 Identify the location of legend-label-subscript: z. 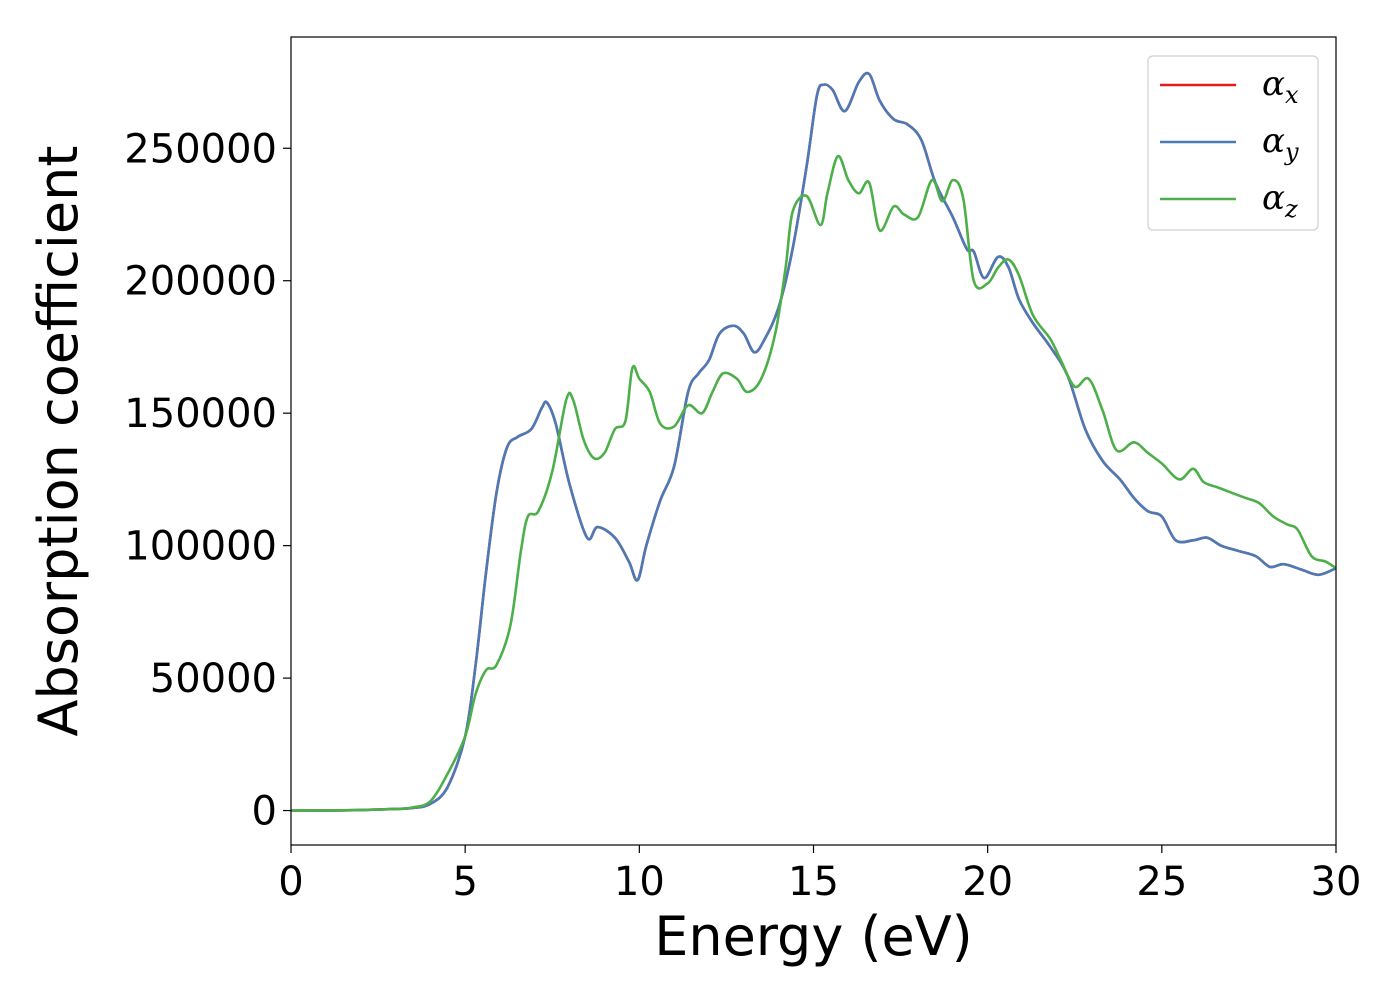
(1291, 209).